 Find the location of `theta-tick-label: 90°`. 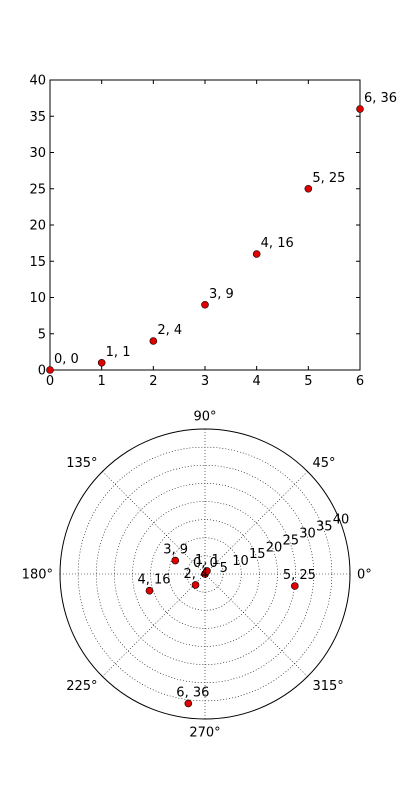

theta-tick-label: 90° is located at coordinates (204, 417).